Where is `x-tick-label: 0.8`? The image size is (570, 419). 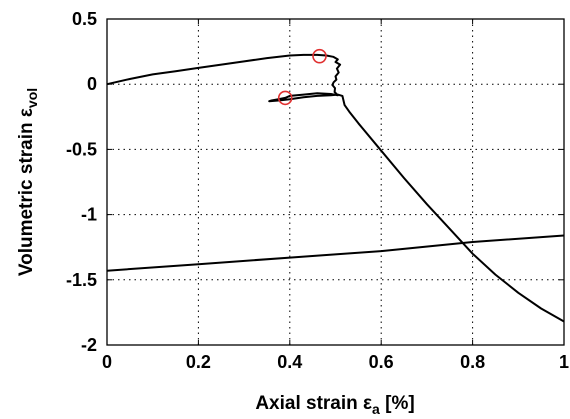 x-tick-label: 0.8 is located at coordinates (472, 362).